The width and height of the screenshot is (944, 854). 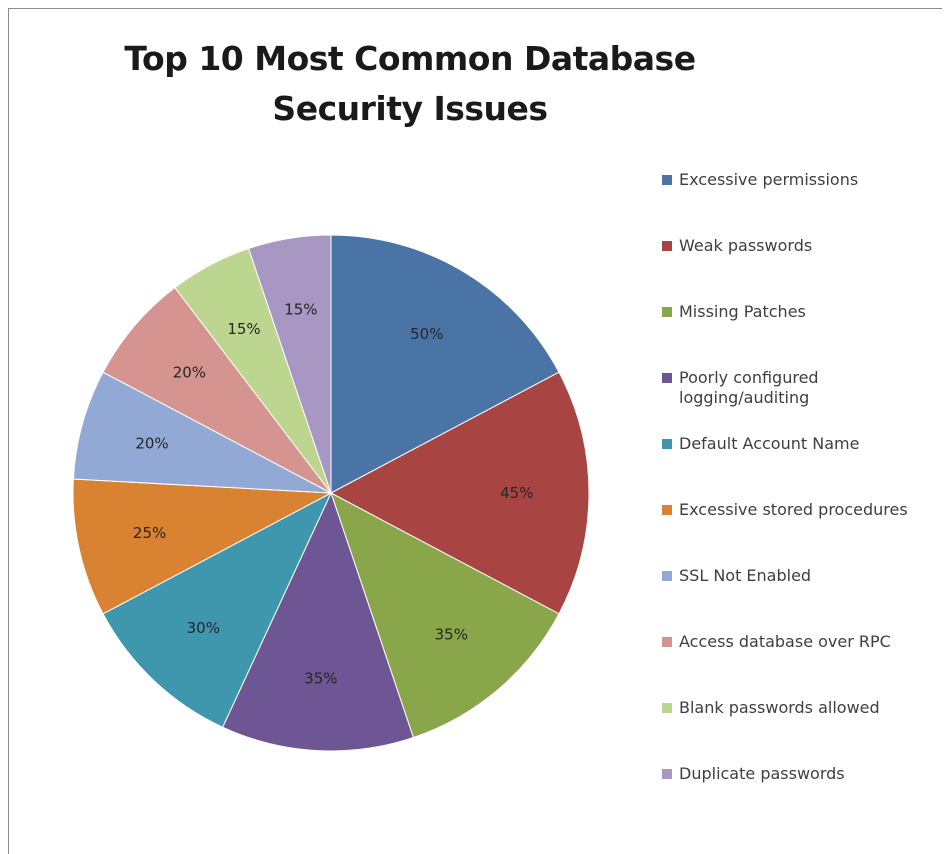 What do you see at coordinates (762, 773) in the screenshot?
I see `legend-label-10: Duplicate passwords` at bounding box center [762, 773].